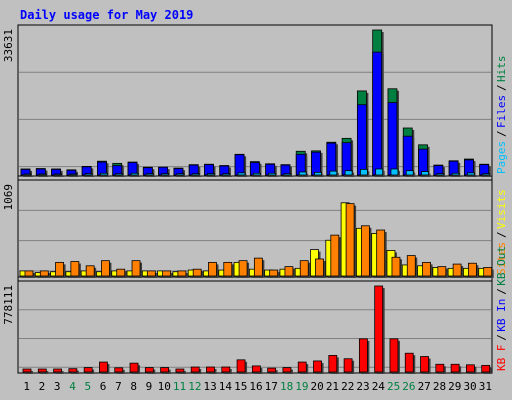 This screenshot has width=512, height=400. What do you see at coordinates (317, 386) in the screenshot?
I see `x-tick-label: 20` at bounding box center [317, 386].